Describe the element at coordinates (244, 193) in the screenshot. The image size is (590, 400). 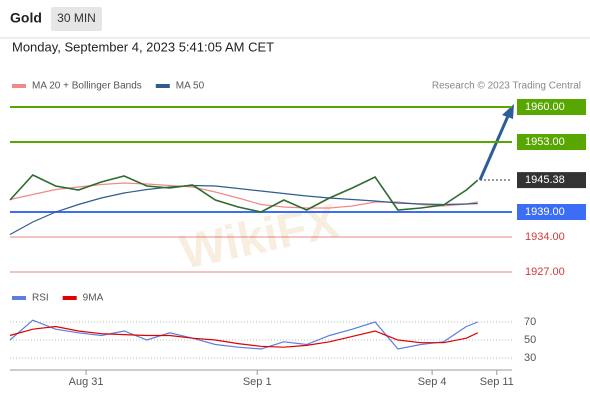
I see `price-line` at that location.